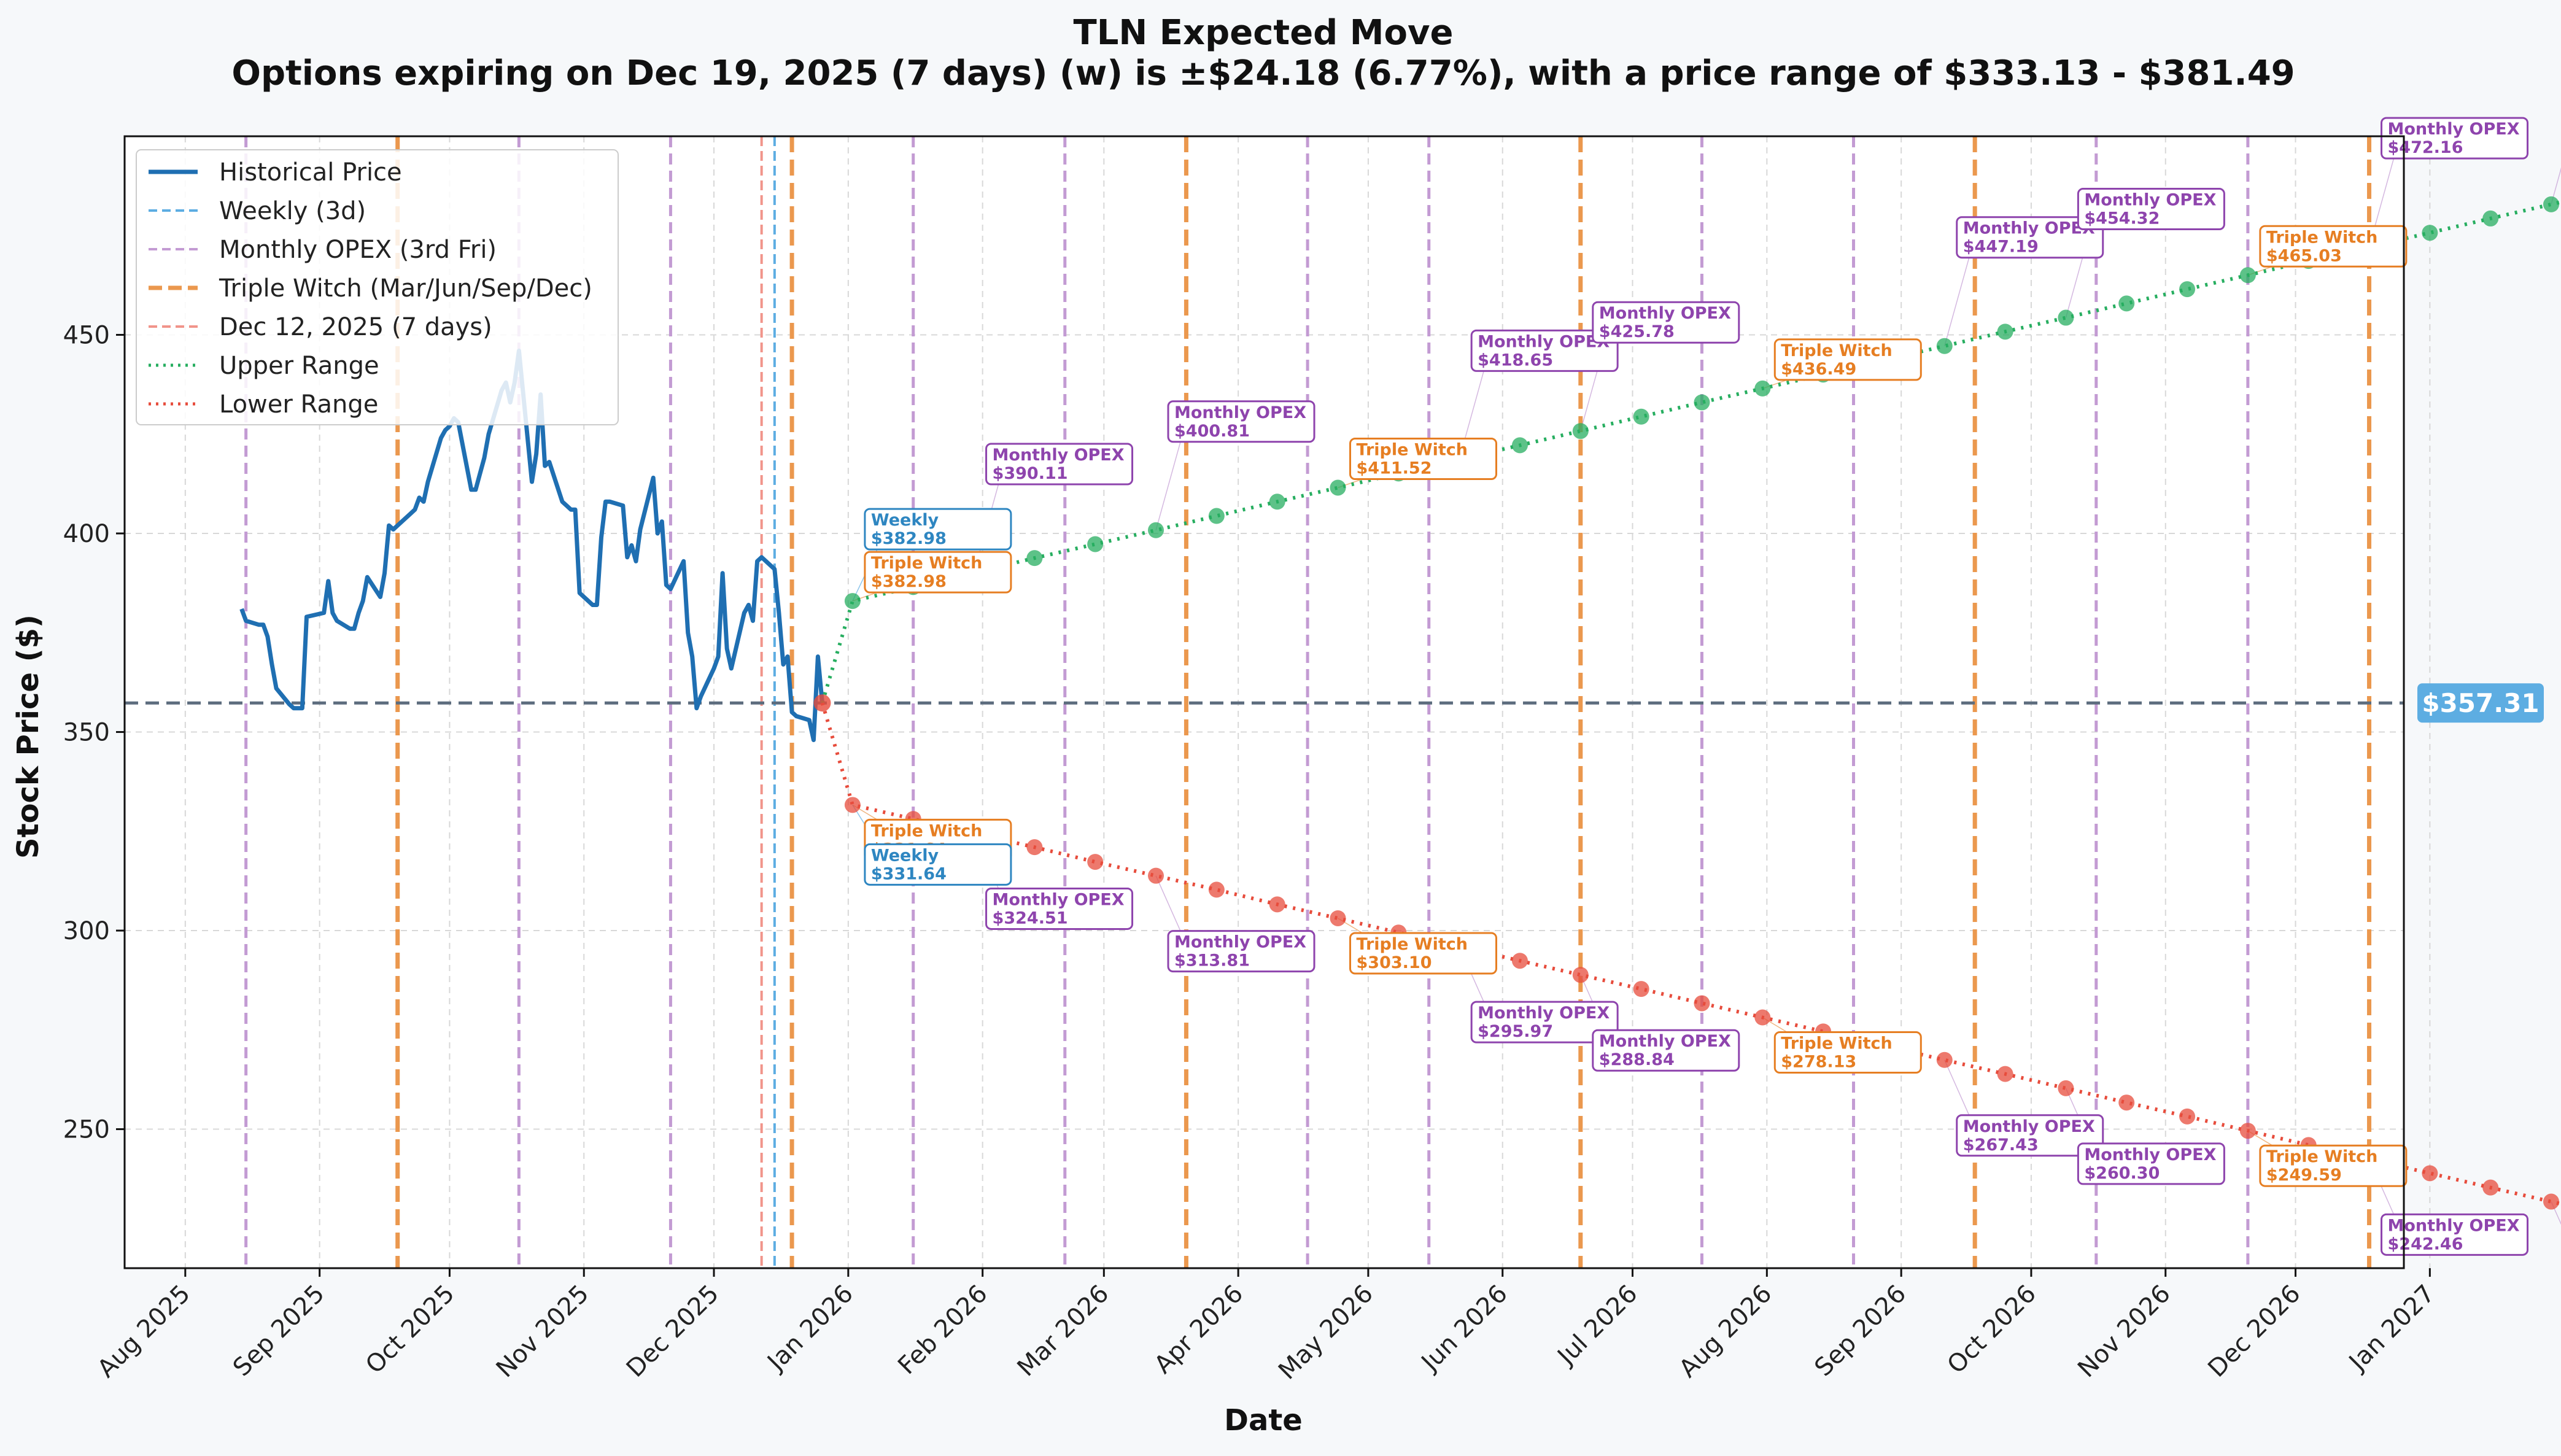 The width and height of the screenshot is (2561, 1456). What do you see at coordinates (905, 520) in the screenshot?
I see `annotation-title: Weekly` at bounding box center [905, 520].